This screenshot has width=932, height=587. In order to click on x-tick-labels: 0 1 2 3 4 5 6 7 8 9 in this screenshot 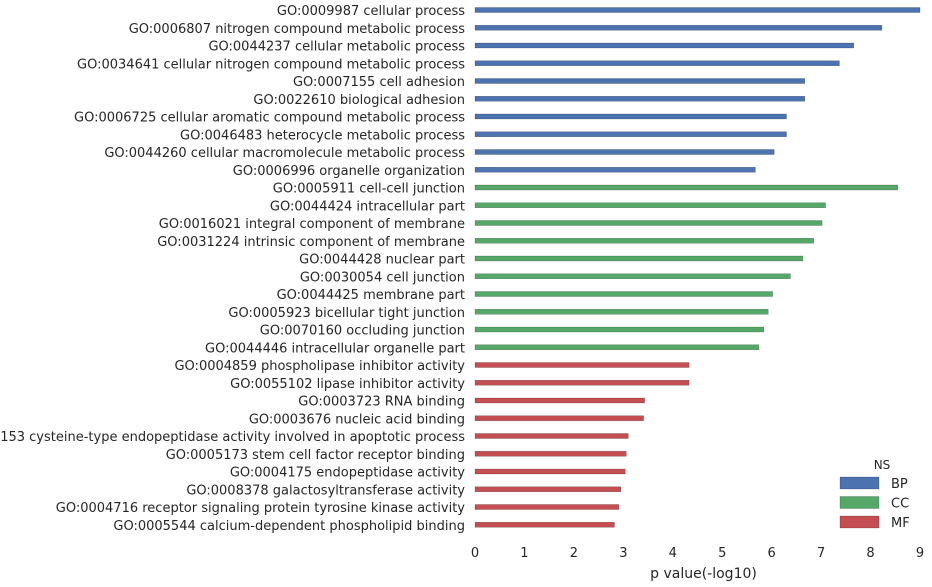, I will do `click(697, 553)`.